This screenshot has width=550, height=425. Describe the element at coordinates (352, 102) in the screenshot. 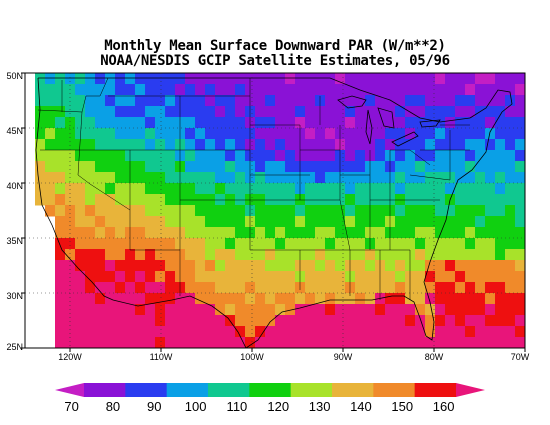

I see `lake-superior` at that location.